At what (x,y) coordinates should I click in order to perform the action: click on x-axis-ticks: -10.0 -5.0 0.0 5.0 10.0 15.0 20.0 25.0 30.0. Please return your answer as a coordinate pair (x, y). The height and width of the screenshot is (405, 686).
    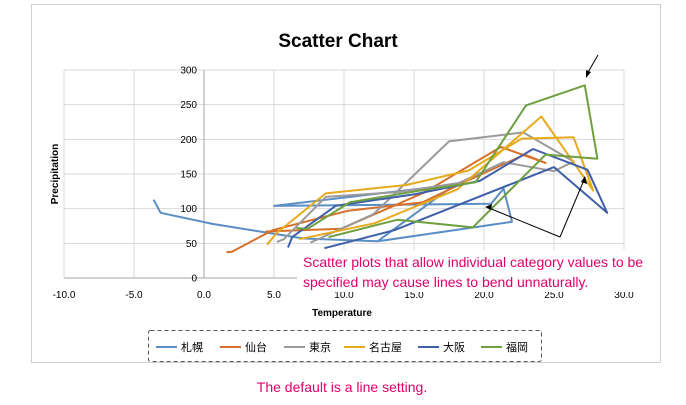
    Looking at the image, I should click on (344, 295).